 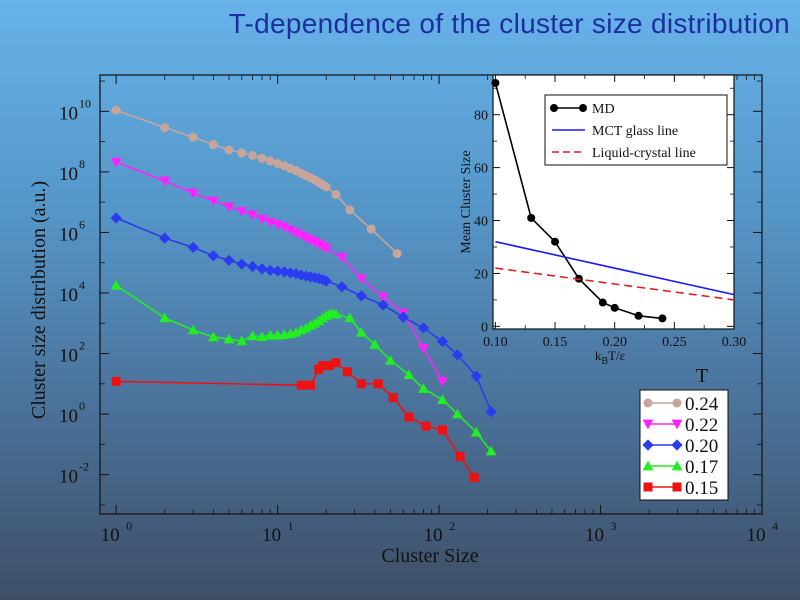 I want to click on inset-series-line-MCT-glass-line, so click(x=615, y=268).